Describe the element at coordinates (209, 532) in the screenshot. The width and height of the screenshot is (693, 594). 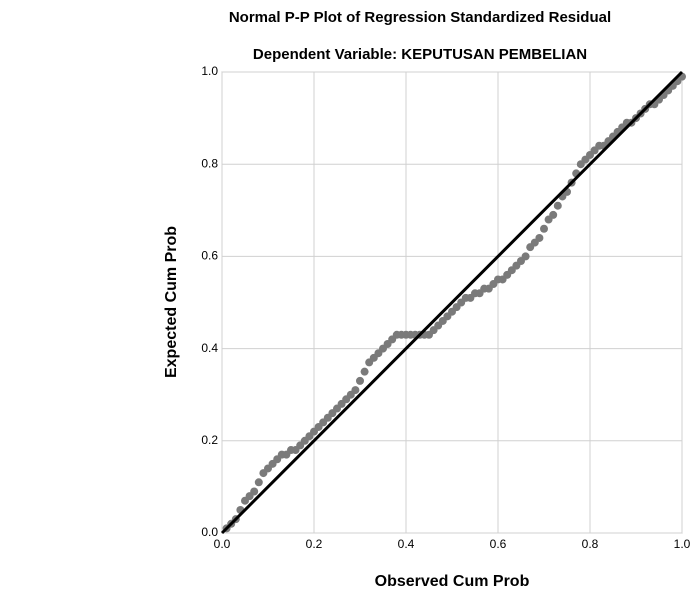
I see `y-tick-label: 0.0` at that location.